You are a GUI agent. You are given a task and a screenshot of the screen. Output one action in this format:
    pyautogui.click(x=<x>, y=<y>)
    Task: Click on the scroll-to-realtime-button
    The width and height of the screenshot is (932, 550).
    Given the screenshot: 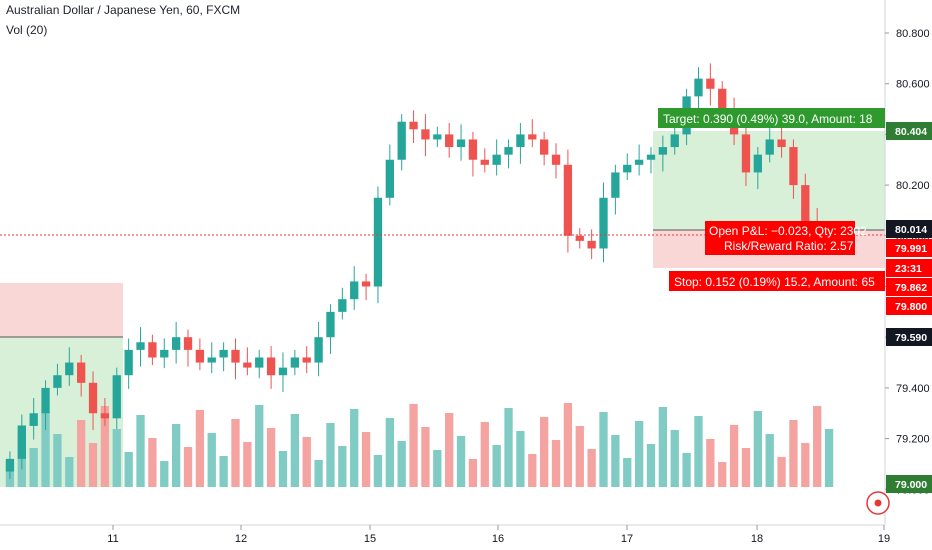 What is the action you would take?
    pyautogui.click(x=878, y=503)
    